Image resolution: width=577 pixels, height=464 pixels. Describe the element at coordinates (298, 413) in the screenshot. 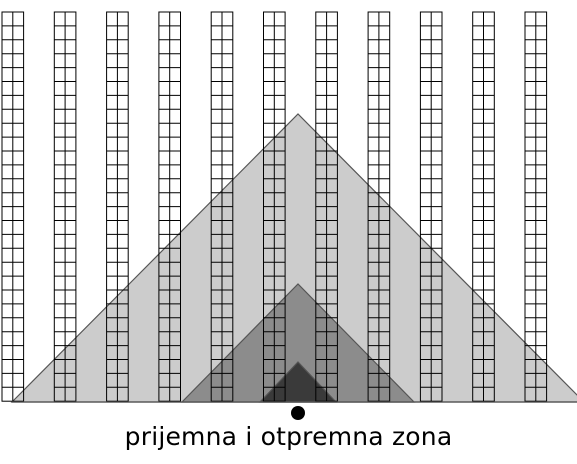

I see `dock-point` at that location.